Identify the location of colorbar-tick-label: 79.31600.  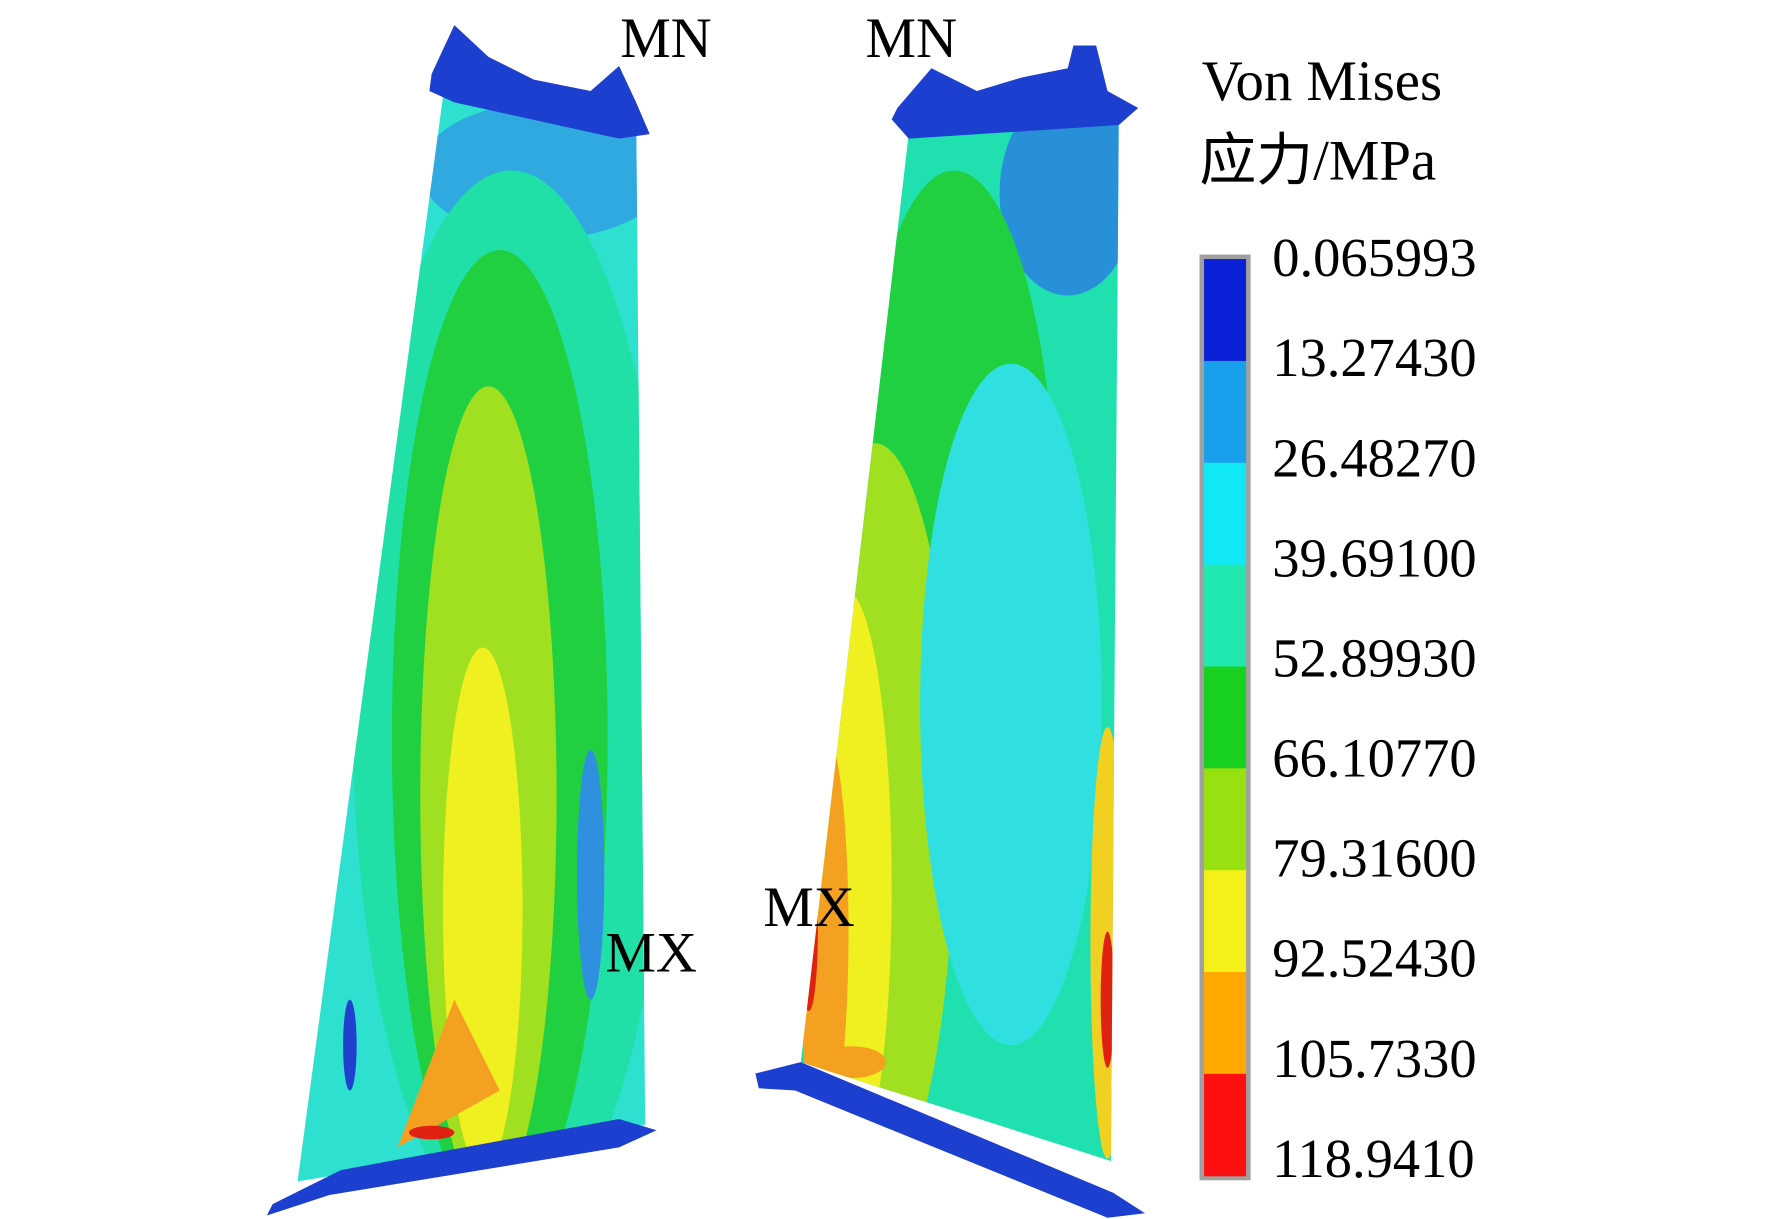
(1374, 858).